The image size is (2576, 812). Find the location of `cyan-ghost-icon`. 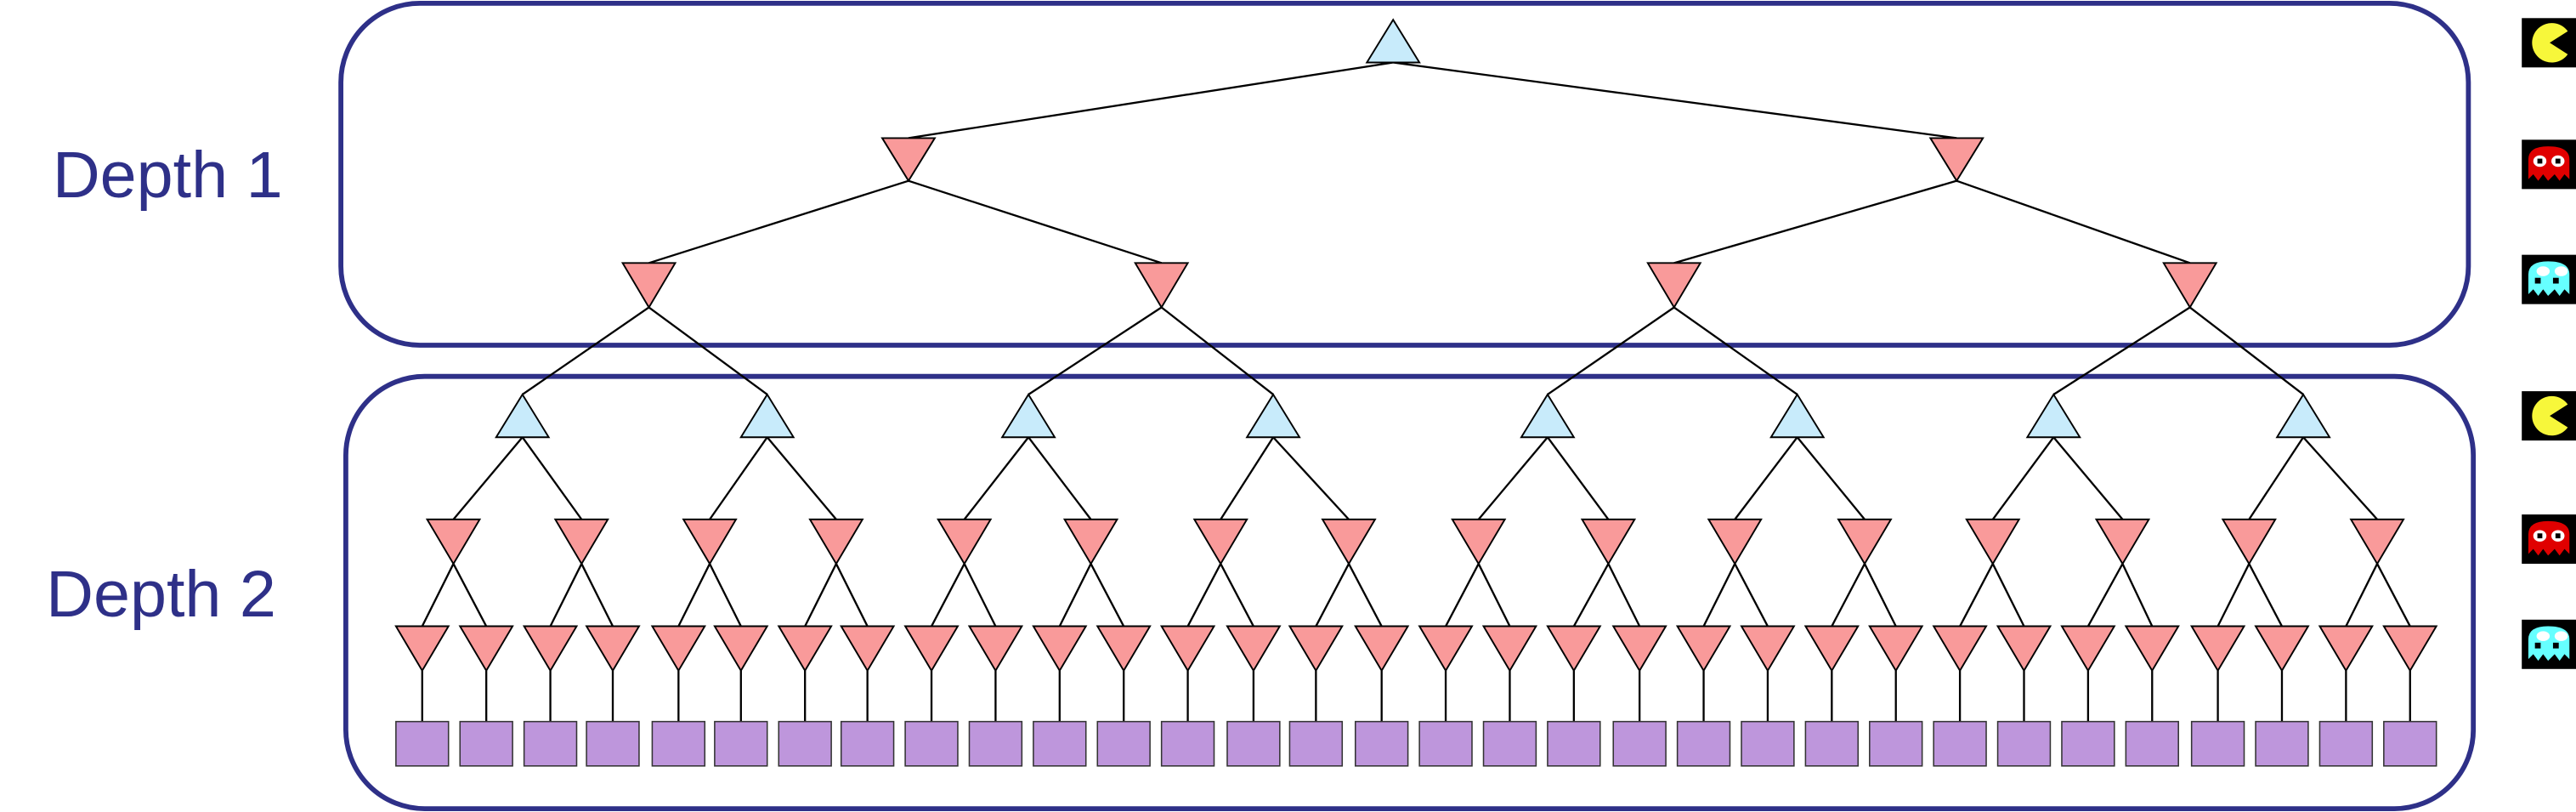

cyan-ghost-icon is located at coordinates (2549, 644).